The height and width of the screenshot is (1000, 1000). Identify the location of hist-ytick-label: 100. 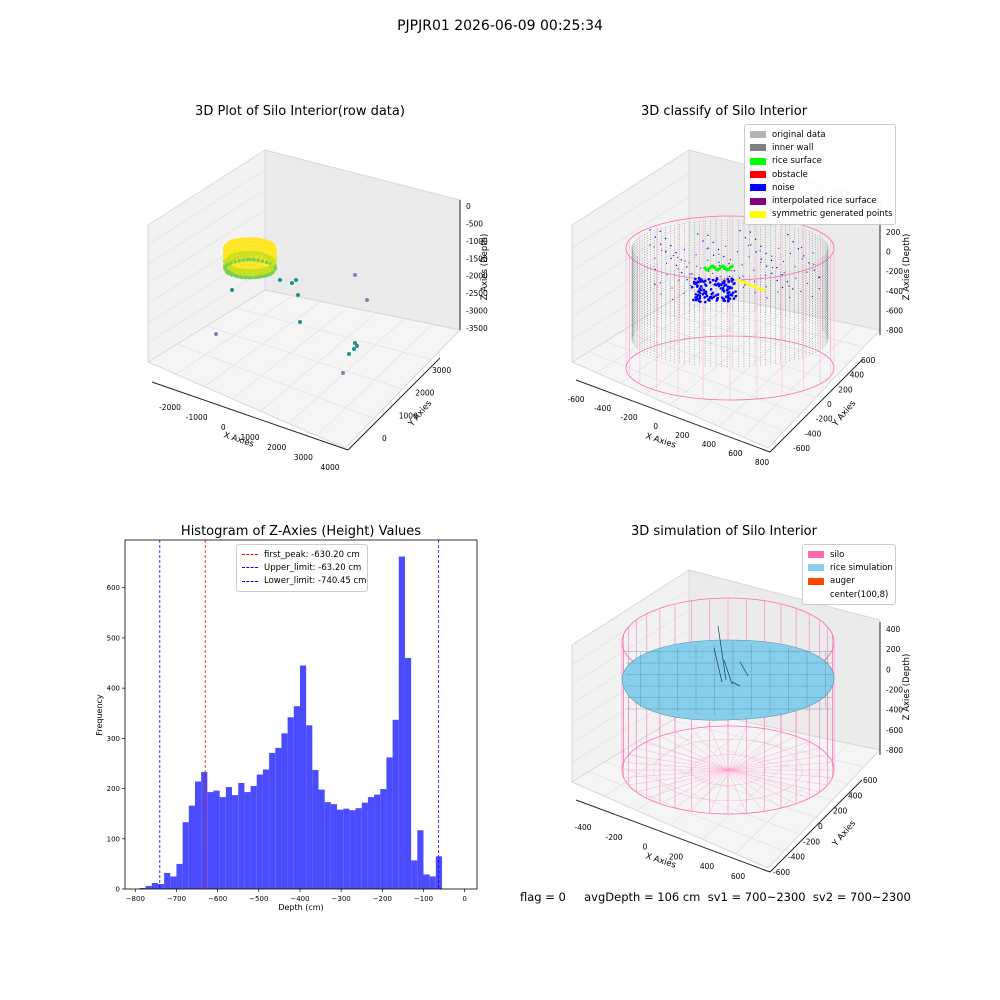
(113, 839).